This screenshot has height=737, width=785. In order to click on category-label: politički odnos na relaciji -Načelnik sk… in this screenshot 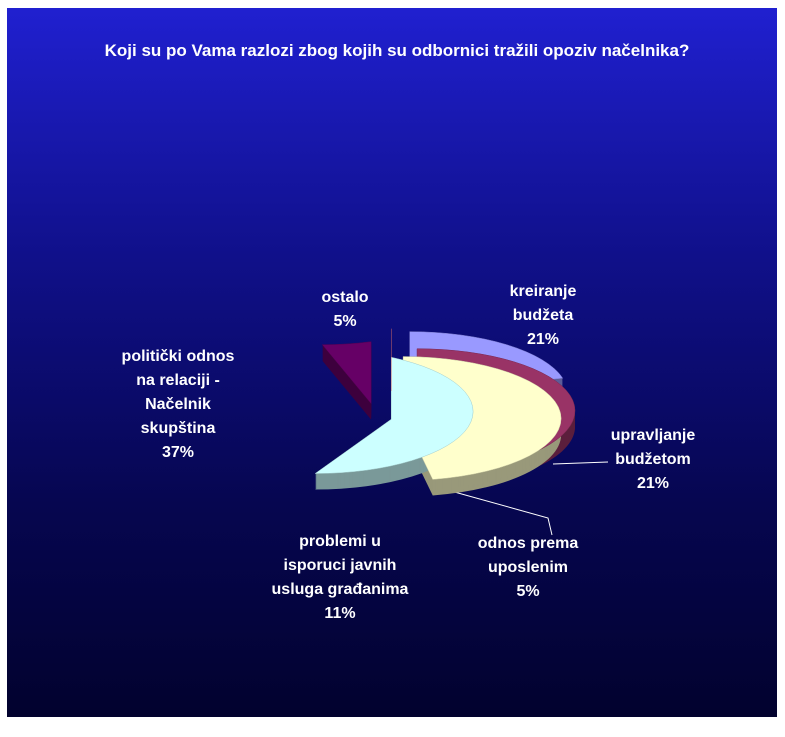, I will do `click(178, 392)`.